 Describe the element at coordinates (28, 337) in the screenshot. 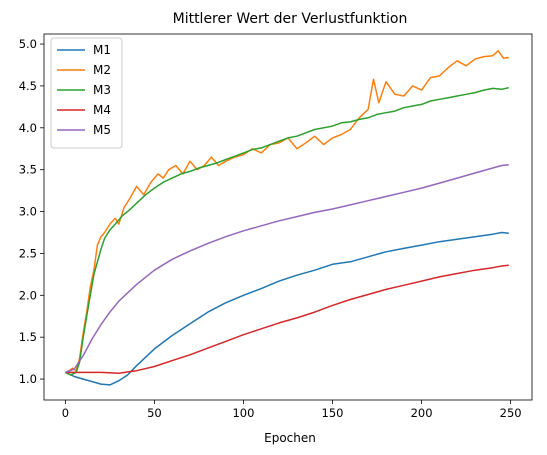

I see `y-tick-label: 1.5` at that location.